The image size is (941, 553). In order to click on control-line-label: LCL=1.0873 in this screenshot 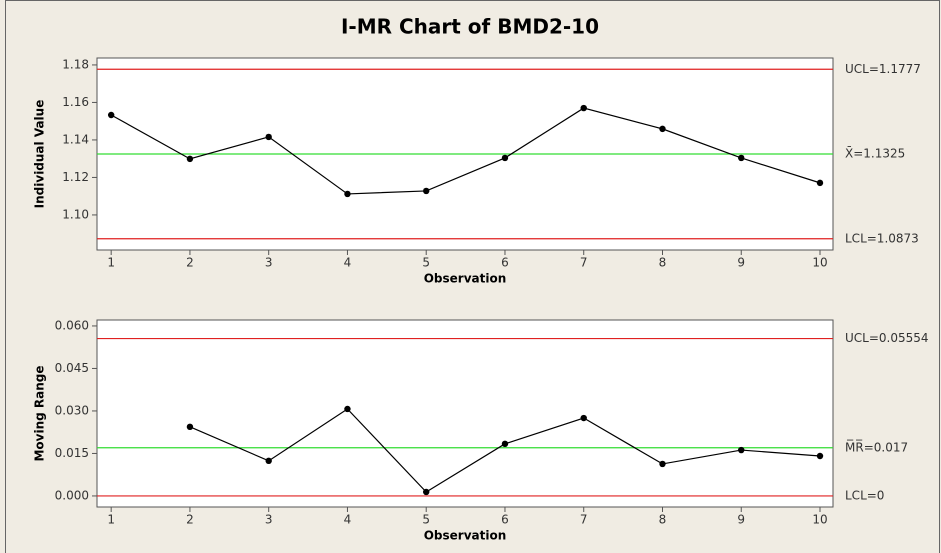, I will do `click(882, 238)`.